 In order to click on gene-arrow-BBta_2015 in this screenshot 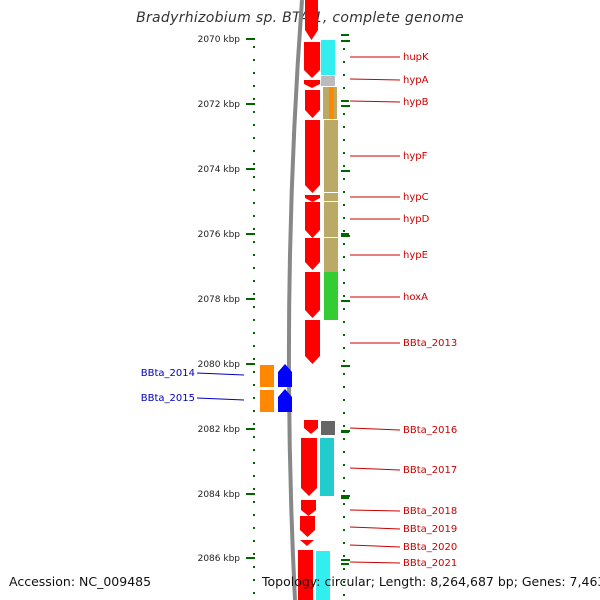, I will do `click(285, 400)`.